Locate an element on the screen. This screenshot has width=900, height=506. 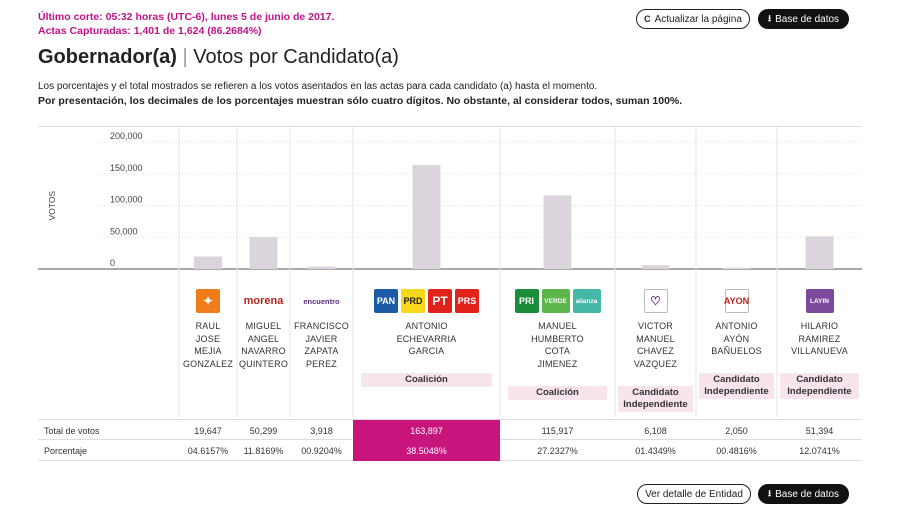
refresh-icon: C is located at coordinates (647, 19).